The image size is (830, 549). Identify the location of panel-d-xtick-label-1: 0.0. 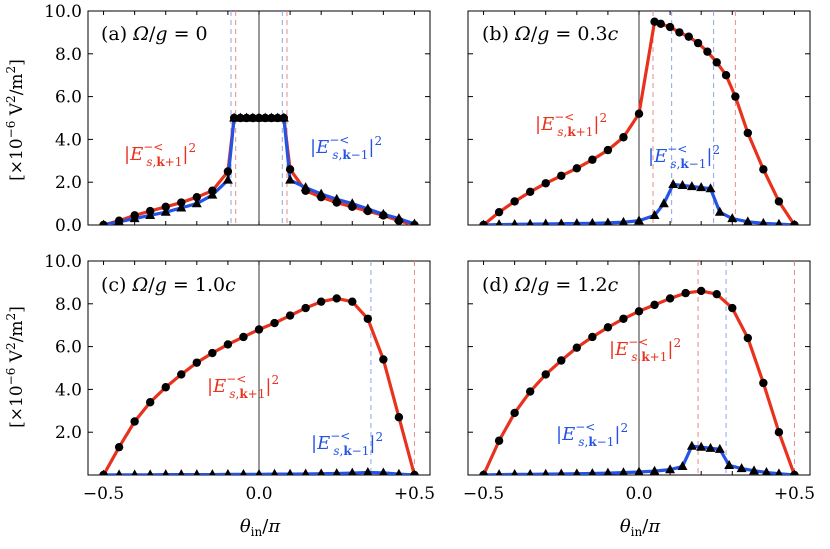
(638, 494).